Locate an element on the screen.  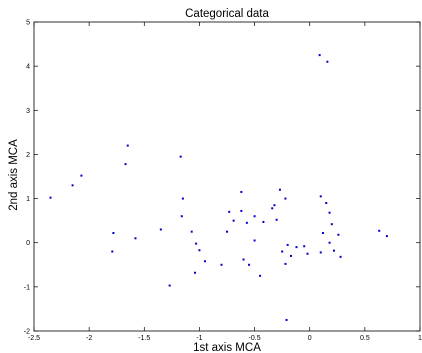
x-tick-label: -2 is located at coordinates (89, 338).